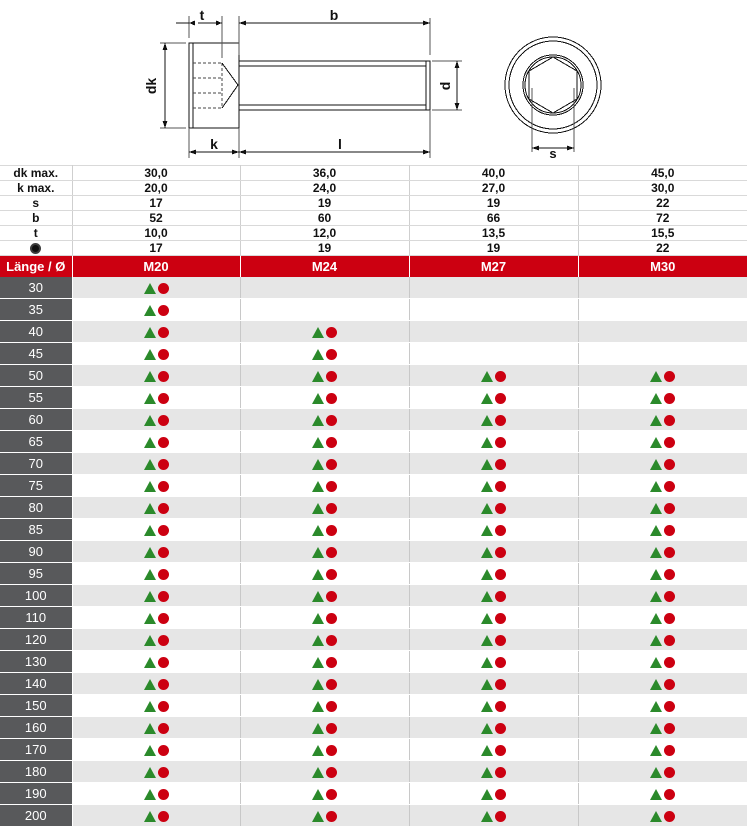  Describe the element at coordinates (36, 705) in the screenshot. I see `length-cell: 150` at that location.